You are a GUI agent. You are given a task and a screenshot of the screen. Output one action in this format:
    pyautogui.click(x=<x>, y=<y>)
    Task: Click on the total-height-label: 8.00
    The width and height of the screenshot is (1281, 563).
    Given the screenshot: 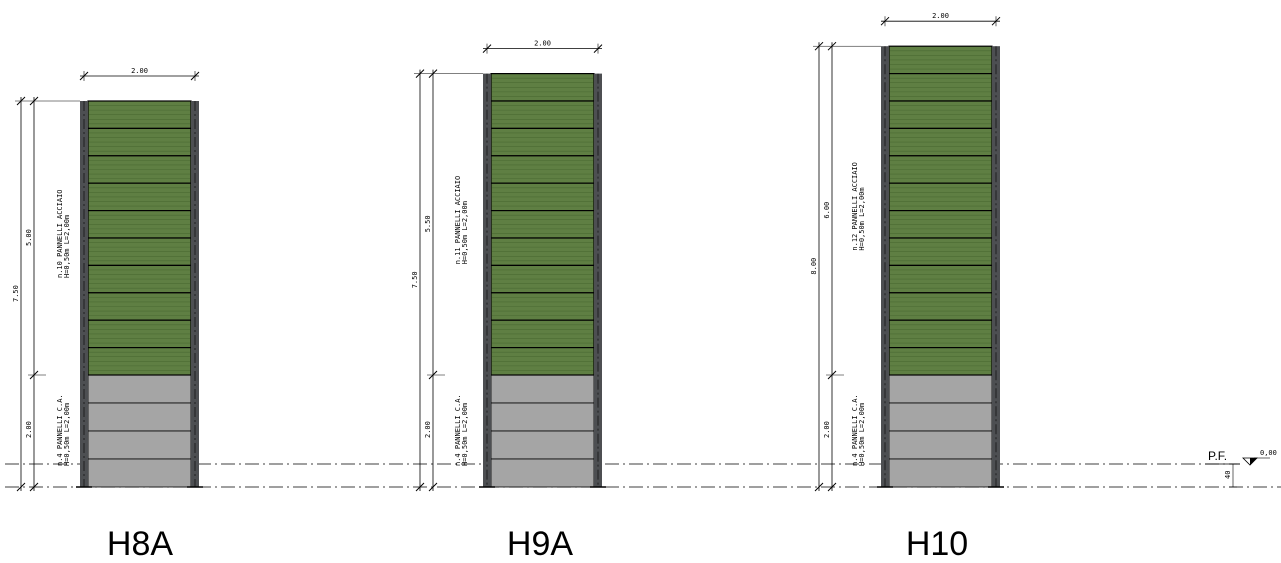 What is the action you would take?
    pyautogui.click(x=814, y=266)
    